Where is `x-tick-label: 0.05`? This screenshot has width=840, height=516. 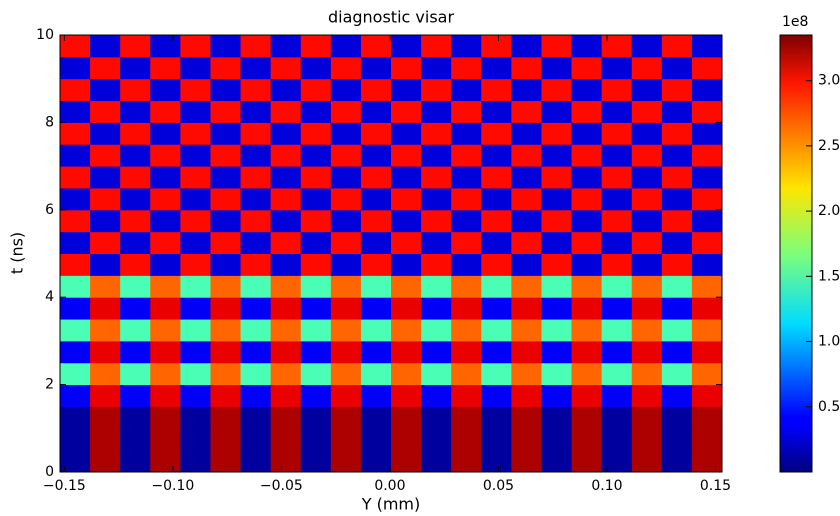 x-tick-label: 0.05 is located at coordinates (498, 486).